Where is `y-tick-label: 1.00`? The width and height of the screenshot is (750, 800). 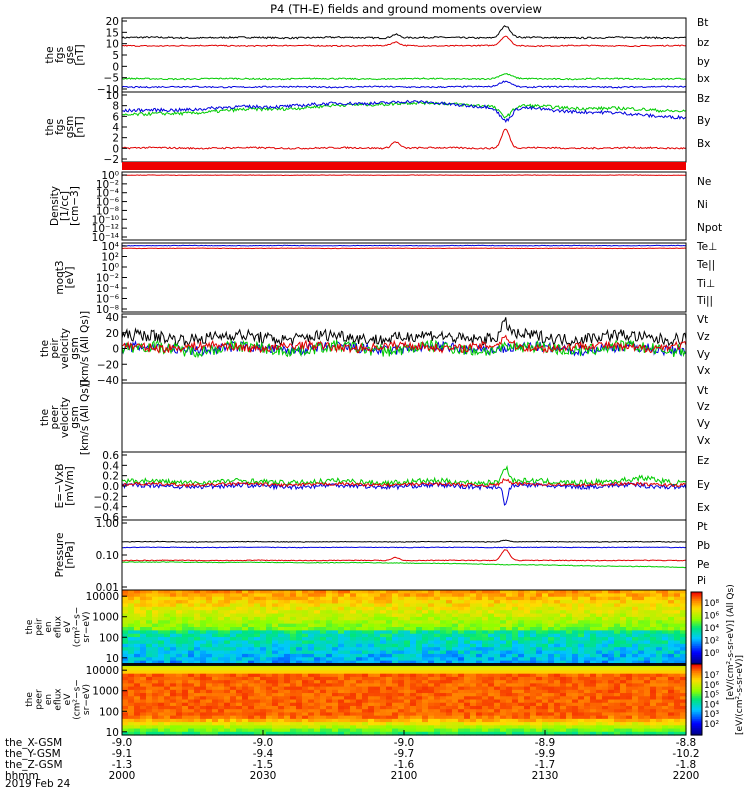
y-tick-label: 1.00 is located at coordinates (107, 524).